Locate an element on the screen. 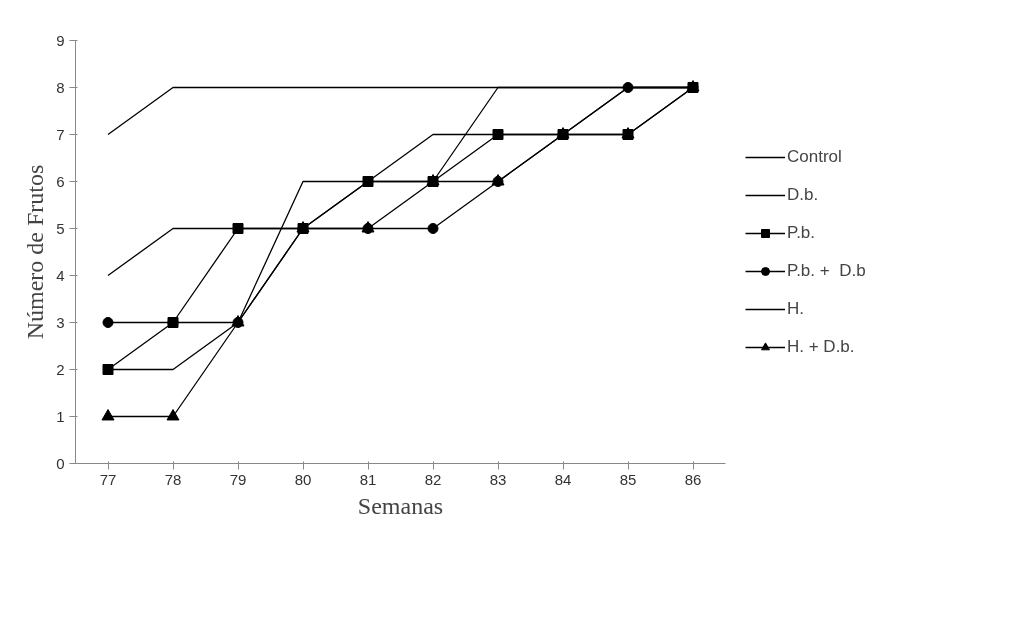  x-tick-label: 86 is located at coordinates (693, 479).